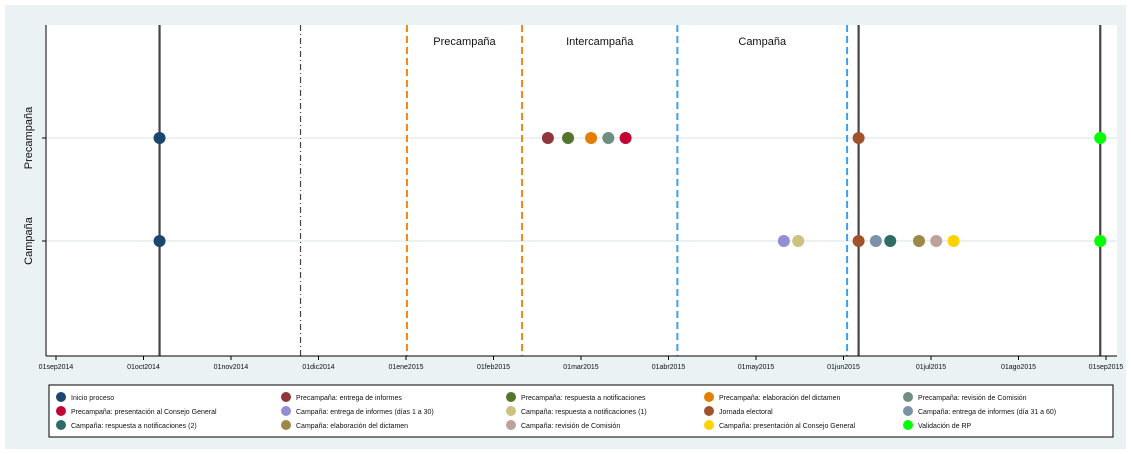 This screenshot has width=1131, height=454. Describe the element at coordinates (669, 367) in the screenshot. I see `x-tick-label: 01abr2015` at that location.